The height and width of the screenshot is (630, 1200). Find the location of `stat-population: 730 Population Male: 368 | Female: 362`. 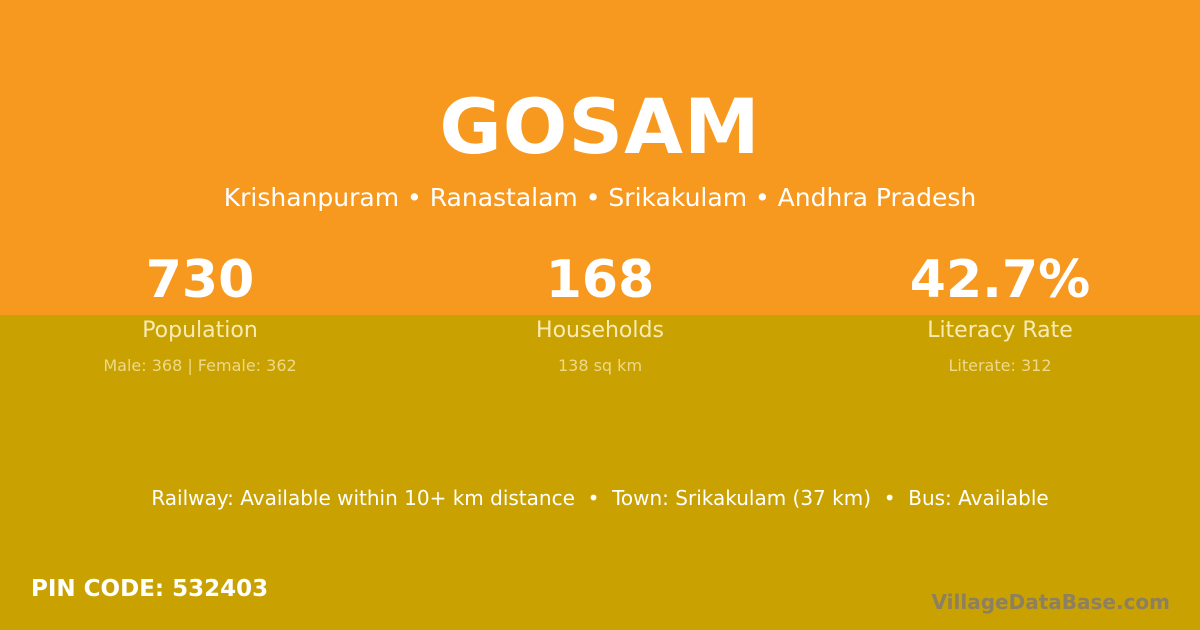

stat-population: 730 Population Male: 368 | Female: 362 is located at coordinates (200, 312).